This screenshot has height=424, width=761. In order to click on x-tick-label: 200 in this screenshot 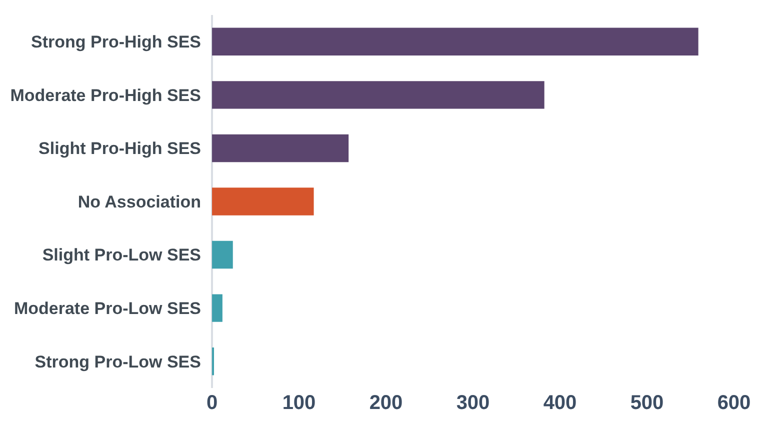, I will do `click(386, 403)`.